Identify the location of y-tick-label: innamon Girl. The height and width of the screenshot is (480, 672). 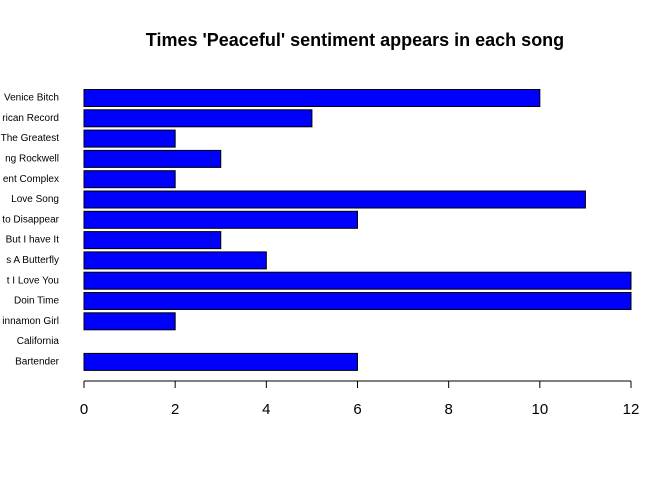
(30, 321).